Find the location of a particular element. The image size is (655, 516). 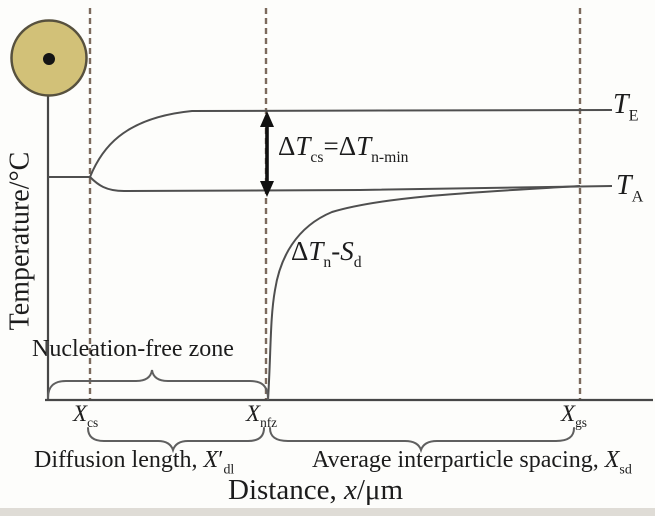

ta-label: TA is located at coordinates (630, 188).